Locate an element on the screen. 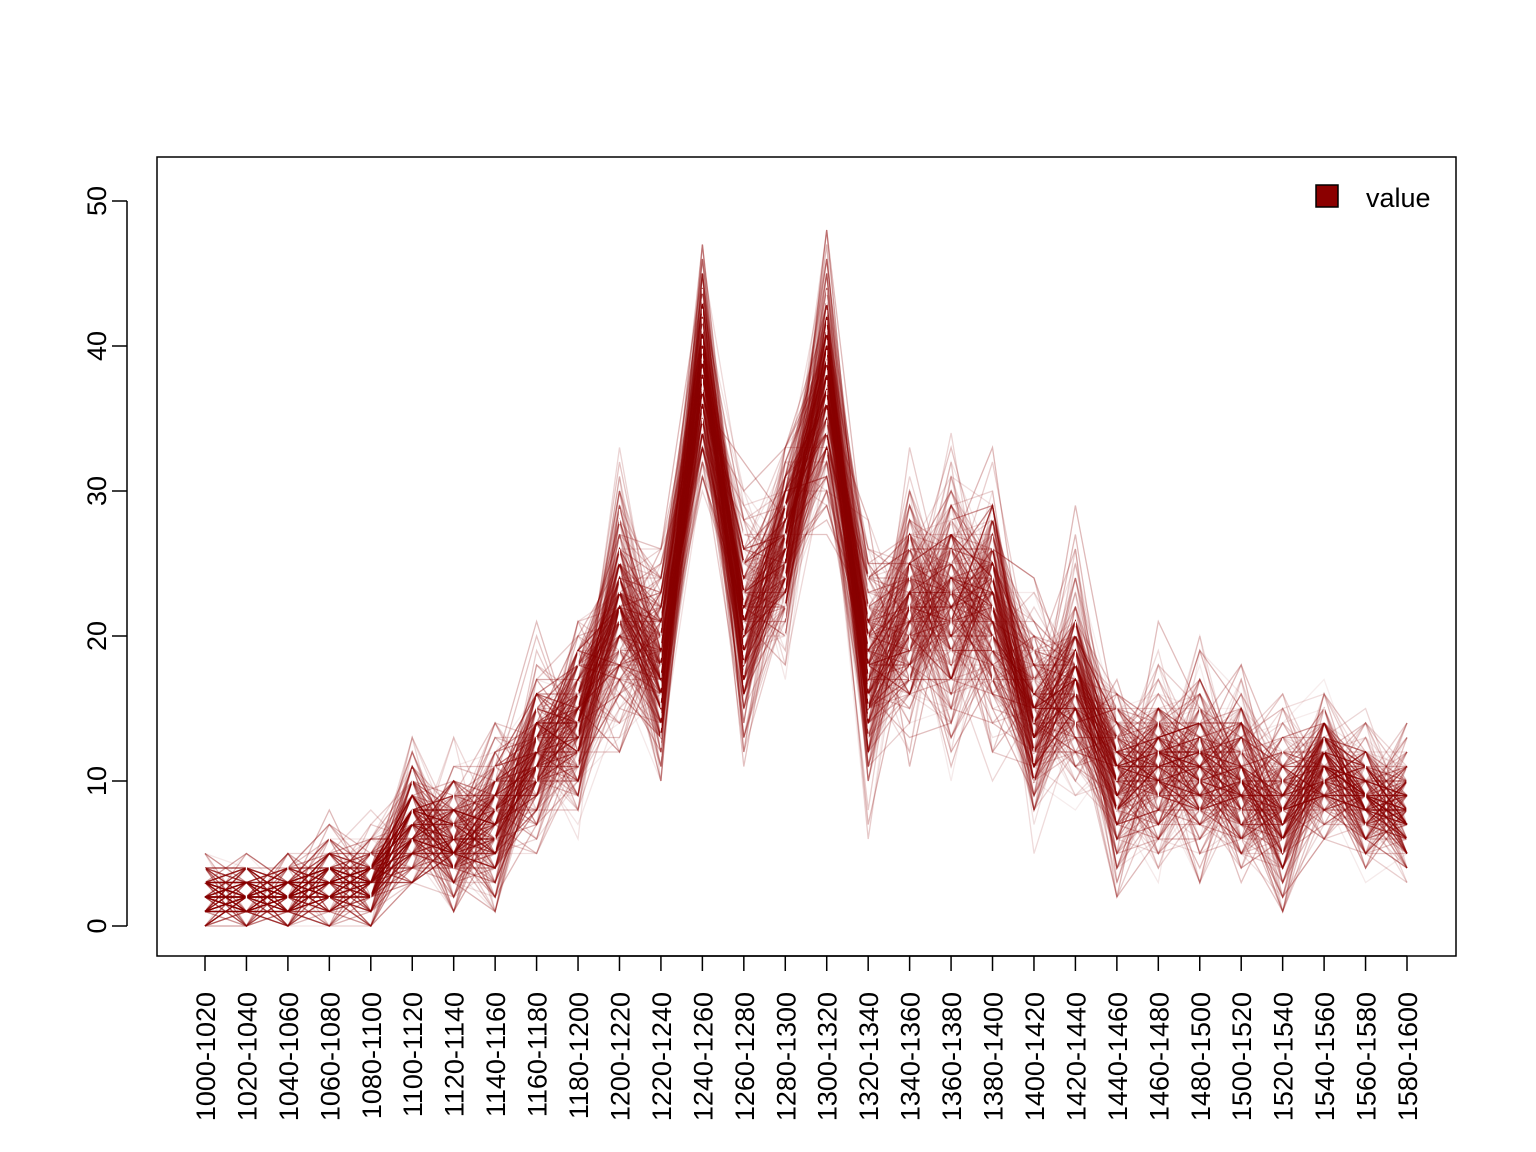 The image size is (1536, 1152). x-tick-label: 1280-1300 is located at coordinates (786, 1056).